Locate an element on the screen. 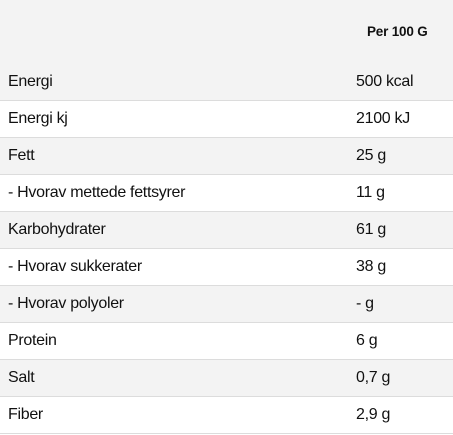 The width and height of the screenshot is (453, 435). table-row: - Hvorav polyoler - g is located at coordinates (226, 304).